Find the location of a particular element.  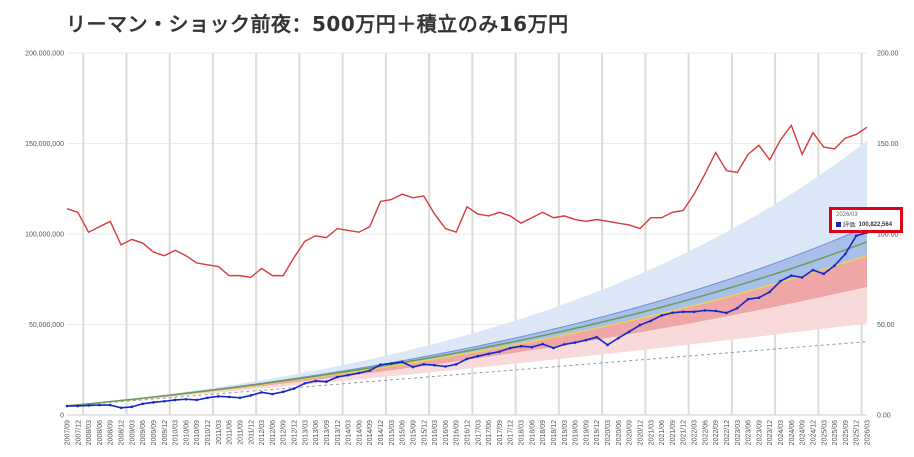

x-tick-label: 2013/03 is located at coordinates (305, 432).